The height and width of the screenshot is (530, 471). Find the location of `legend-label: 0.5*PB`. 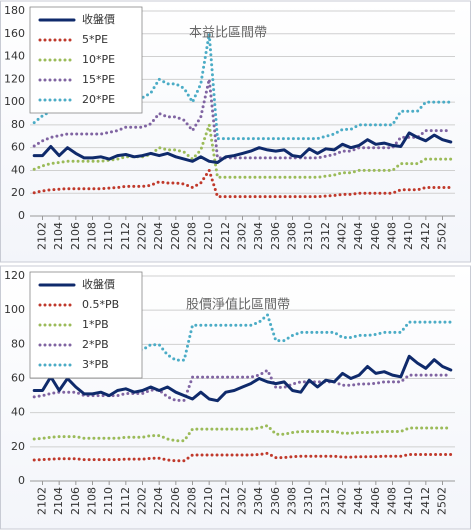

legend-label: 0.5*PB is located at coordinates (100, 304).